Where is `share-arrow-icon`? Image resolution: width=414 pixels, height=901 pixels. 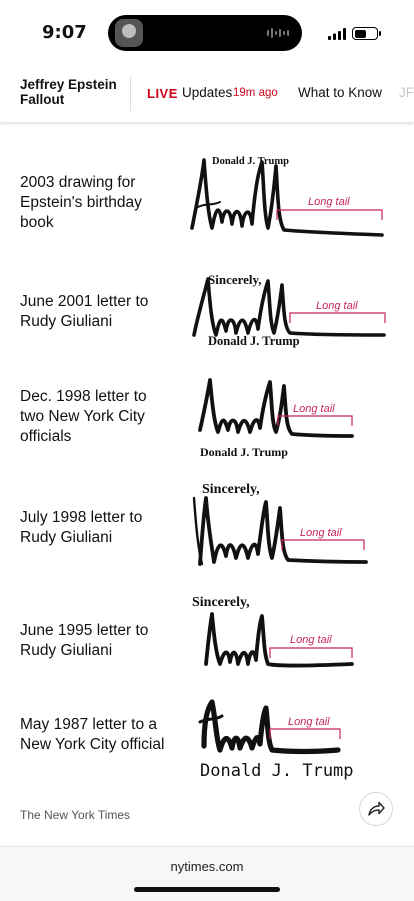 share-arrow-icon is located at coordinates (376, 808).